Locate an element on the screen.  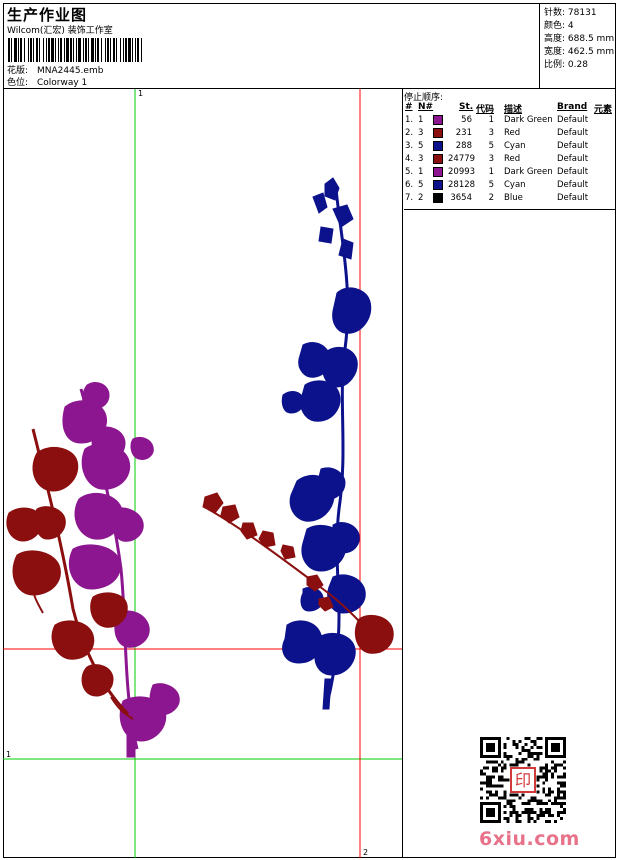
purple-flower-vine is located at coordinates (121, 570).